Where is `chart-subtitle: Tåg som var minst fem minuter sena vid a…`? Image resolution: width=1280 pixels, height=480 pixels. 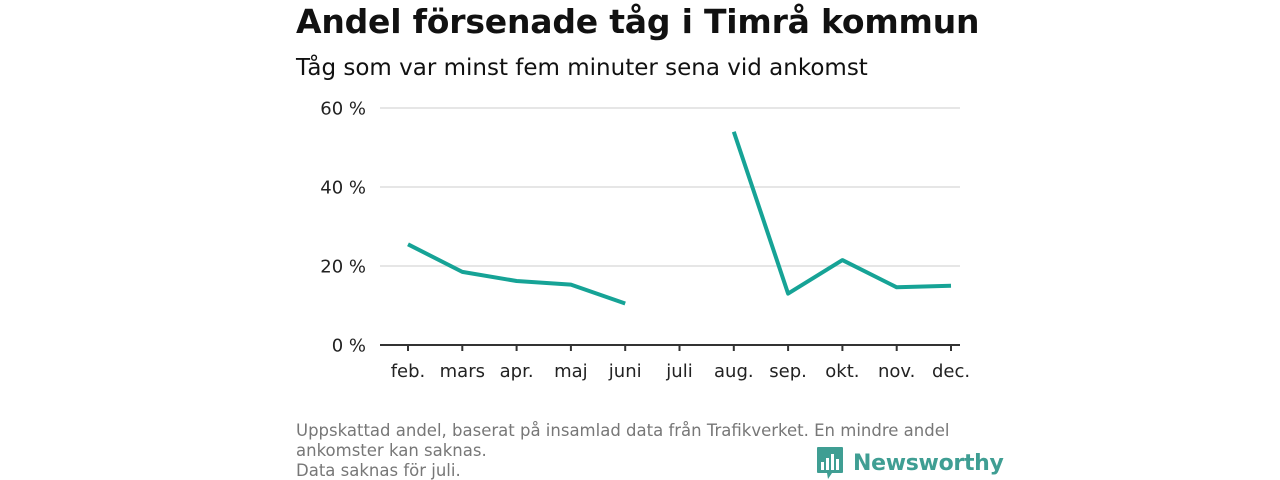 chart-subtitle: Tåg som var minst fem minuter sena vid a… is located at coordinates (582, 68).